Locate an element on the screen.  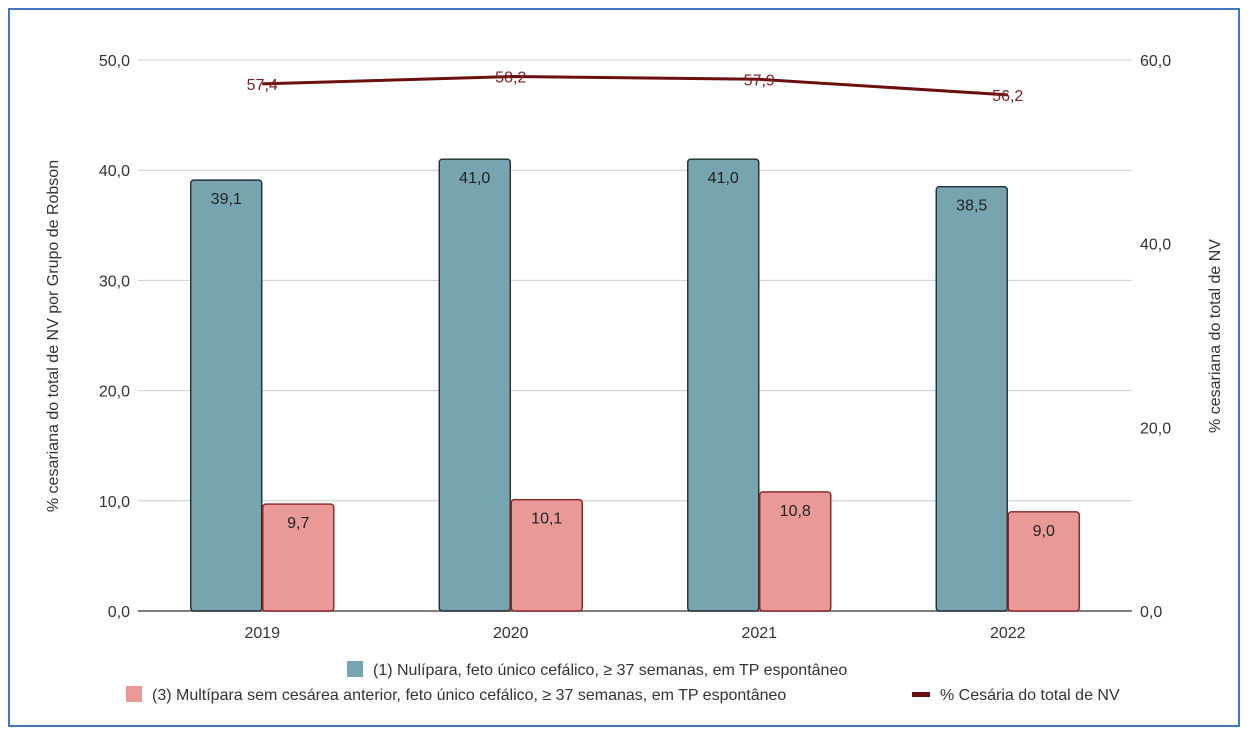
bar-data-label: 38,5 is located at coordinates (971, 206).